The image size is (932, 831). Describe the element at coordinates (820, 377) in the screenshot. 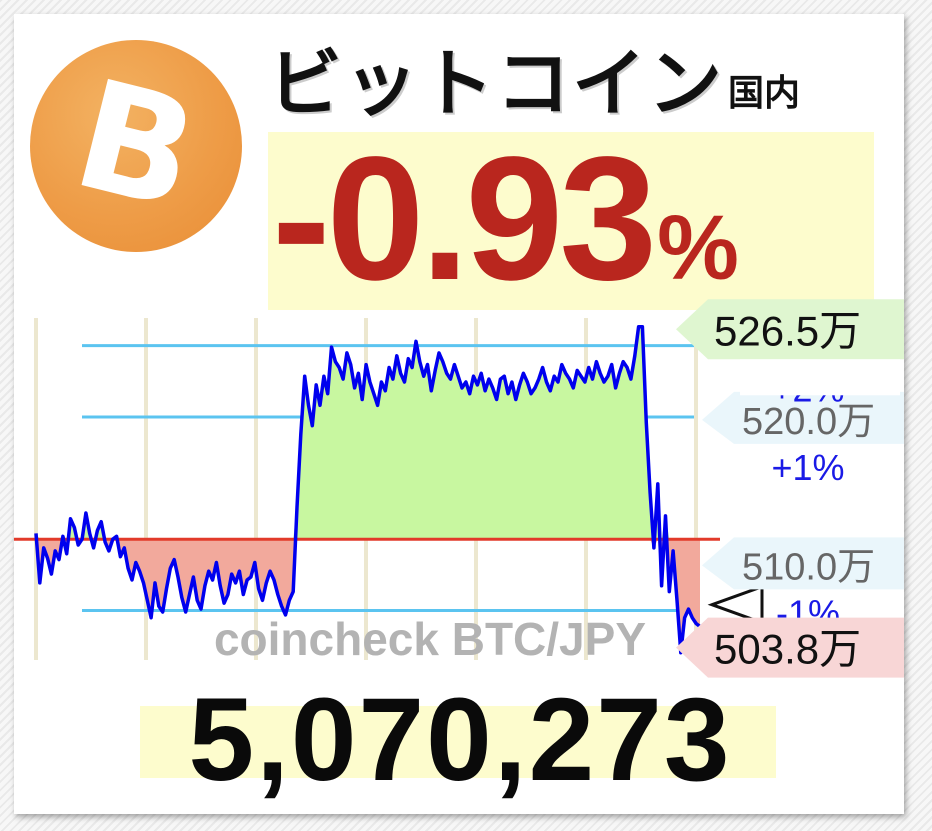

I see `label-mask` at that location.